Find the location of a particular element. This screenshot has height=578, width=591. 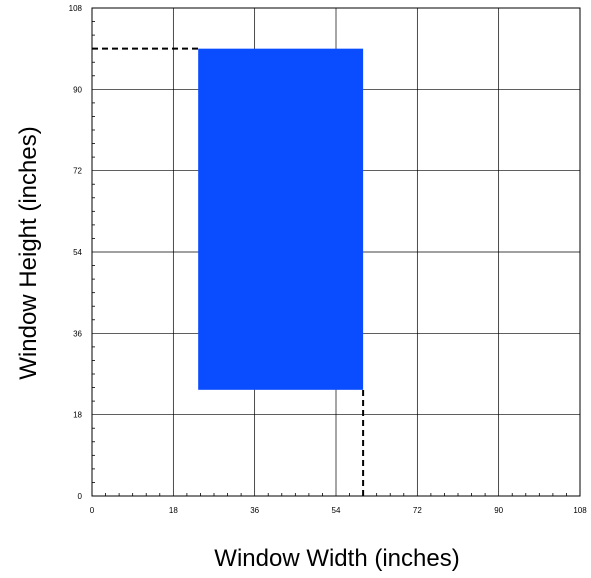

y-tick-label: 72 is located at coordinates (77, 171).